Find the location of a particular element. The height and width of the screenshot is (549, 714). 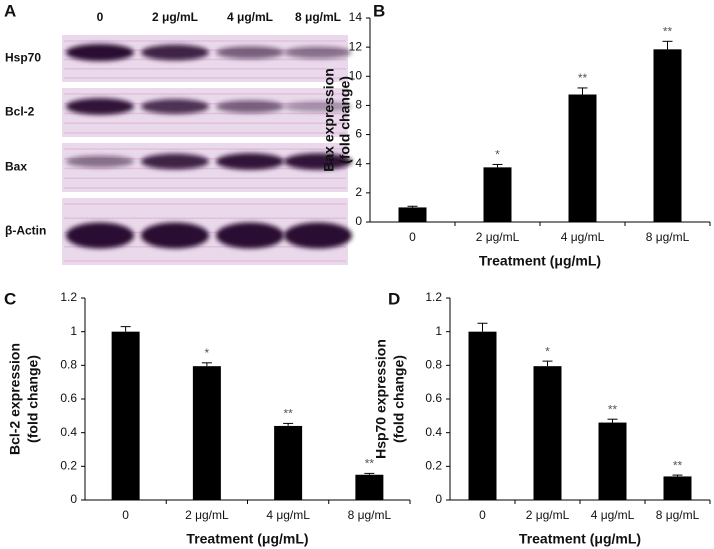

y-axis-label: Hsp70 expression is located at coordinates (381, 399).